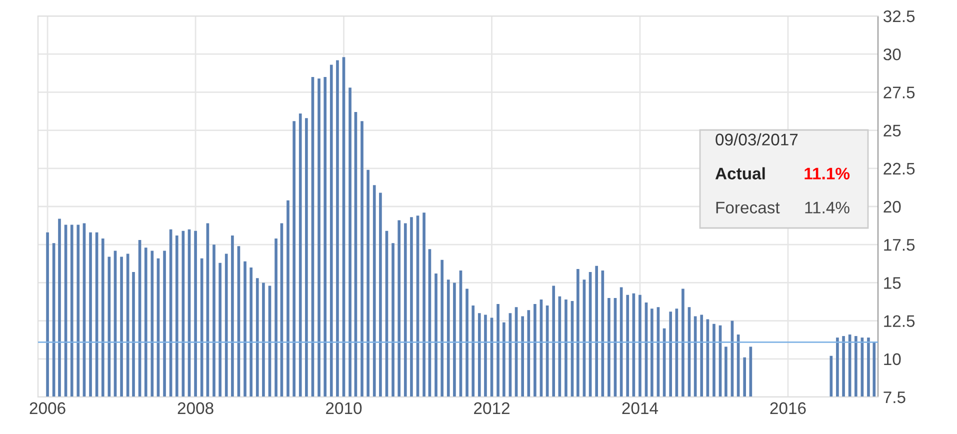  What do you see at coordinates (895, 398) in the screenshot?
I see `y-tick-label: 7.5` at bounding box center [895, 398].